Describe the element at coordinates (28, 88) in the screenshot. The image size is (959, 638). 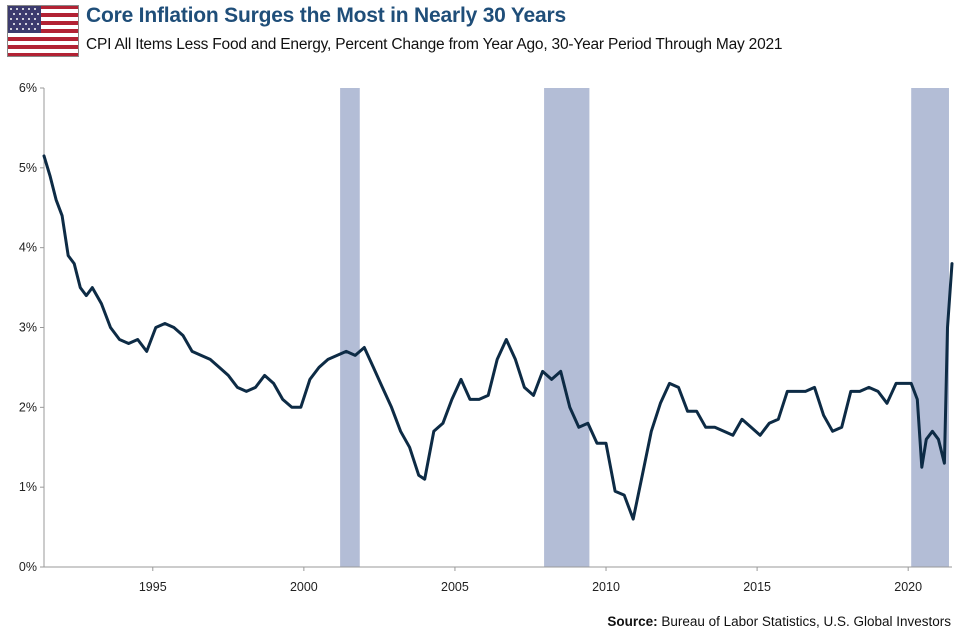
I see `y-tick-label: 6%` at that location.